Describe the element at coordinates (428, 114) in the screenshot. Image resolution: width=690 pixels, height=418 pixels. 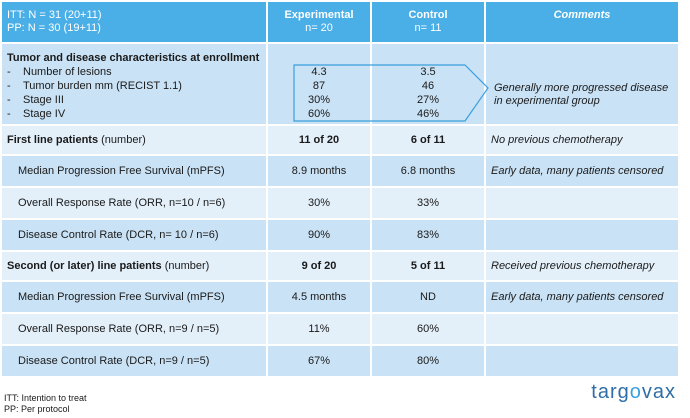
I see `control-stage4: 46%` at that location.